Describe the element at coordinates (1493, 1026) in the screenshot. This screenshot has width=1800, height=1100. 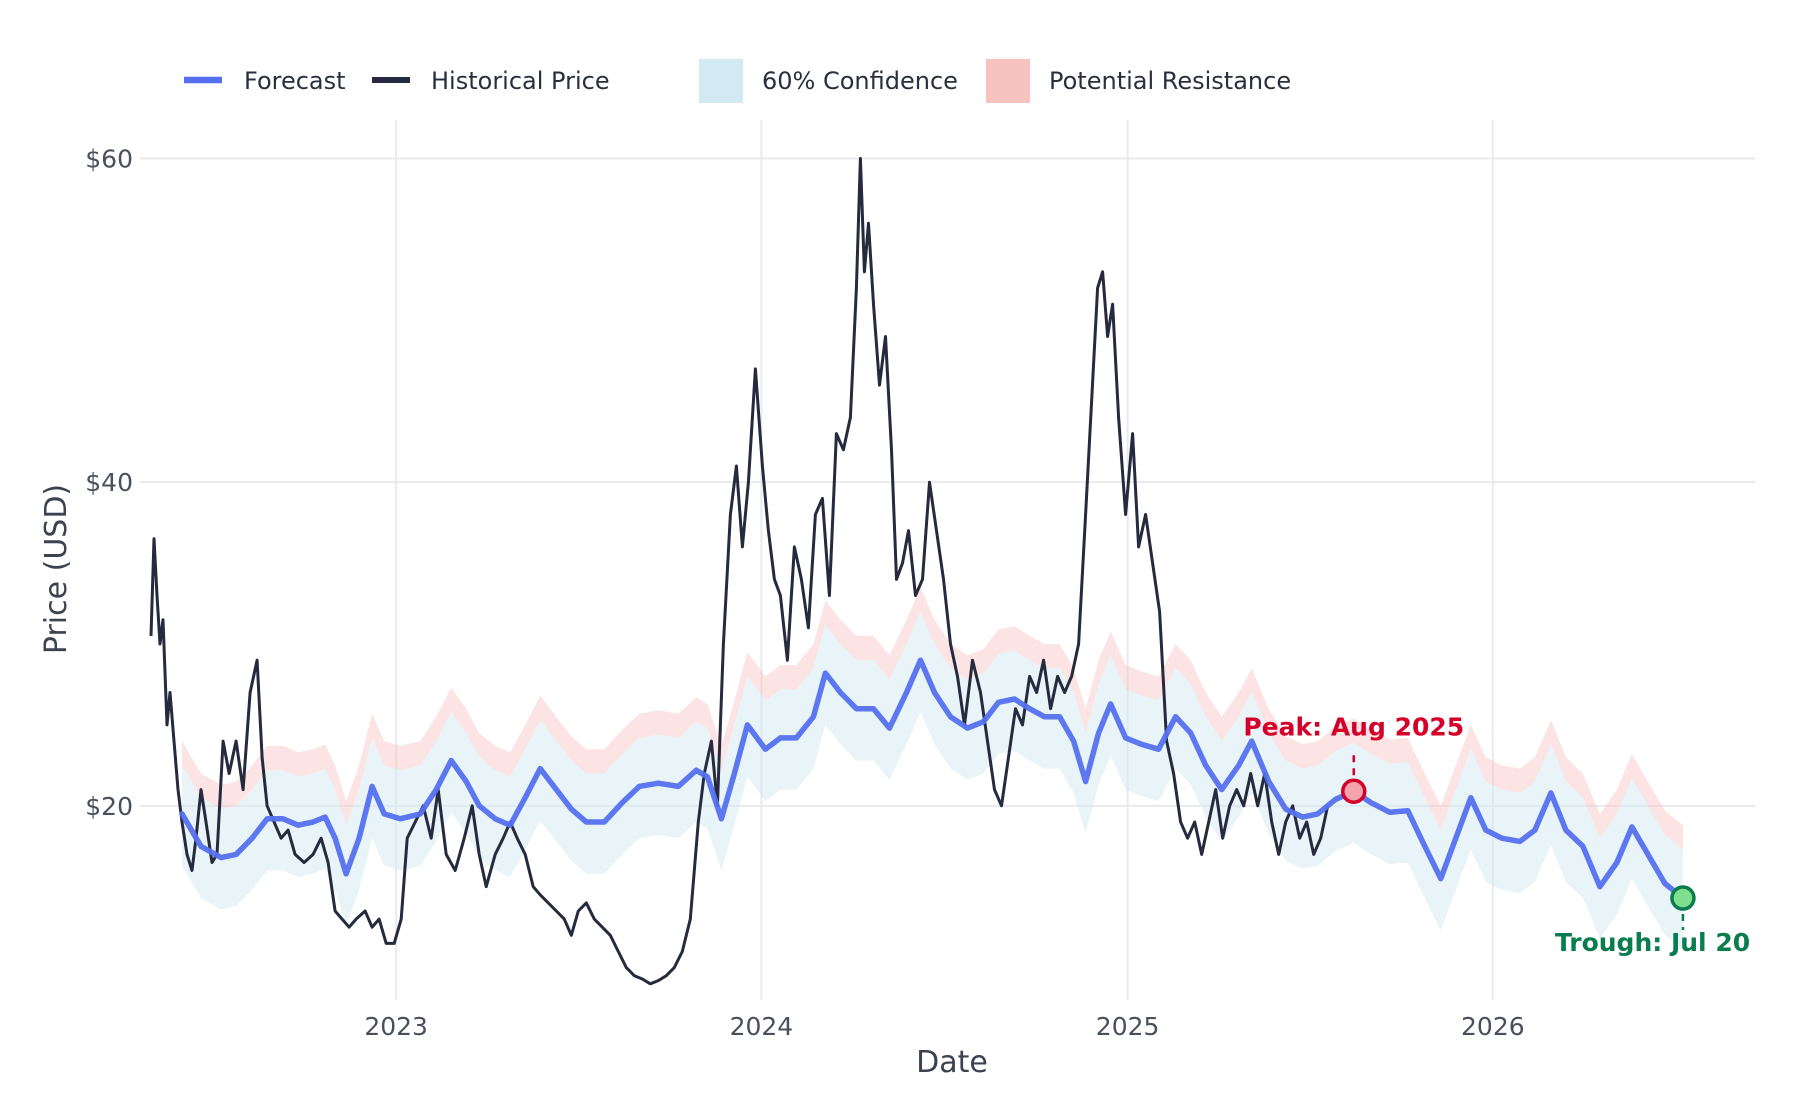
I see `x-tick-label: 2026` at that location.